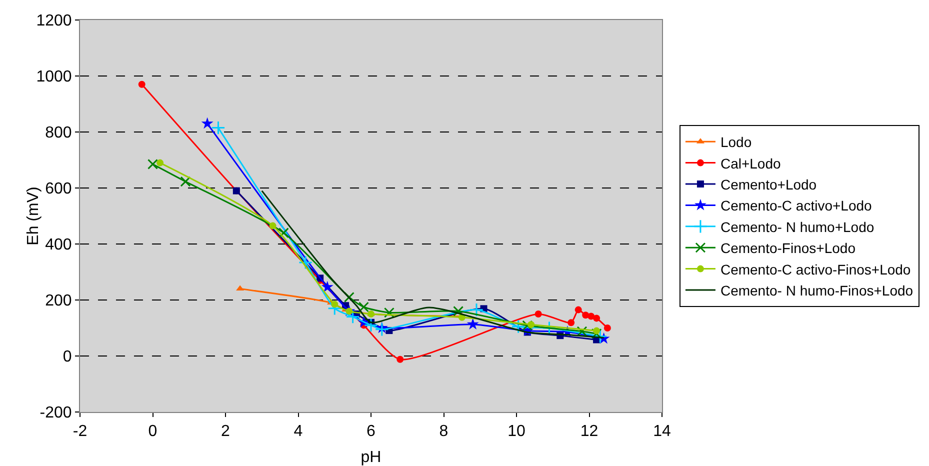 The image size is (929, 466). What do you see at coordinates (58, 301) in the screenshot?
I see `y-tick-label: 200` at bounding box center [58, 301].